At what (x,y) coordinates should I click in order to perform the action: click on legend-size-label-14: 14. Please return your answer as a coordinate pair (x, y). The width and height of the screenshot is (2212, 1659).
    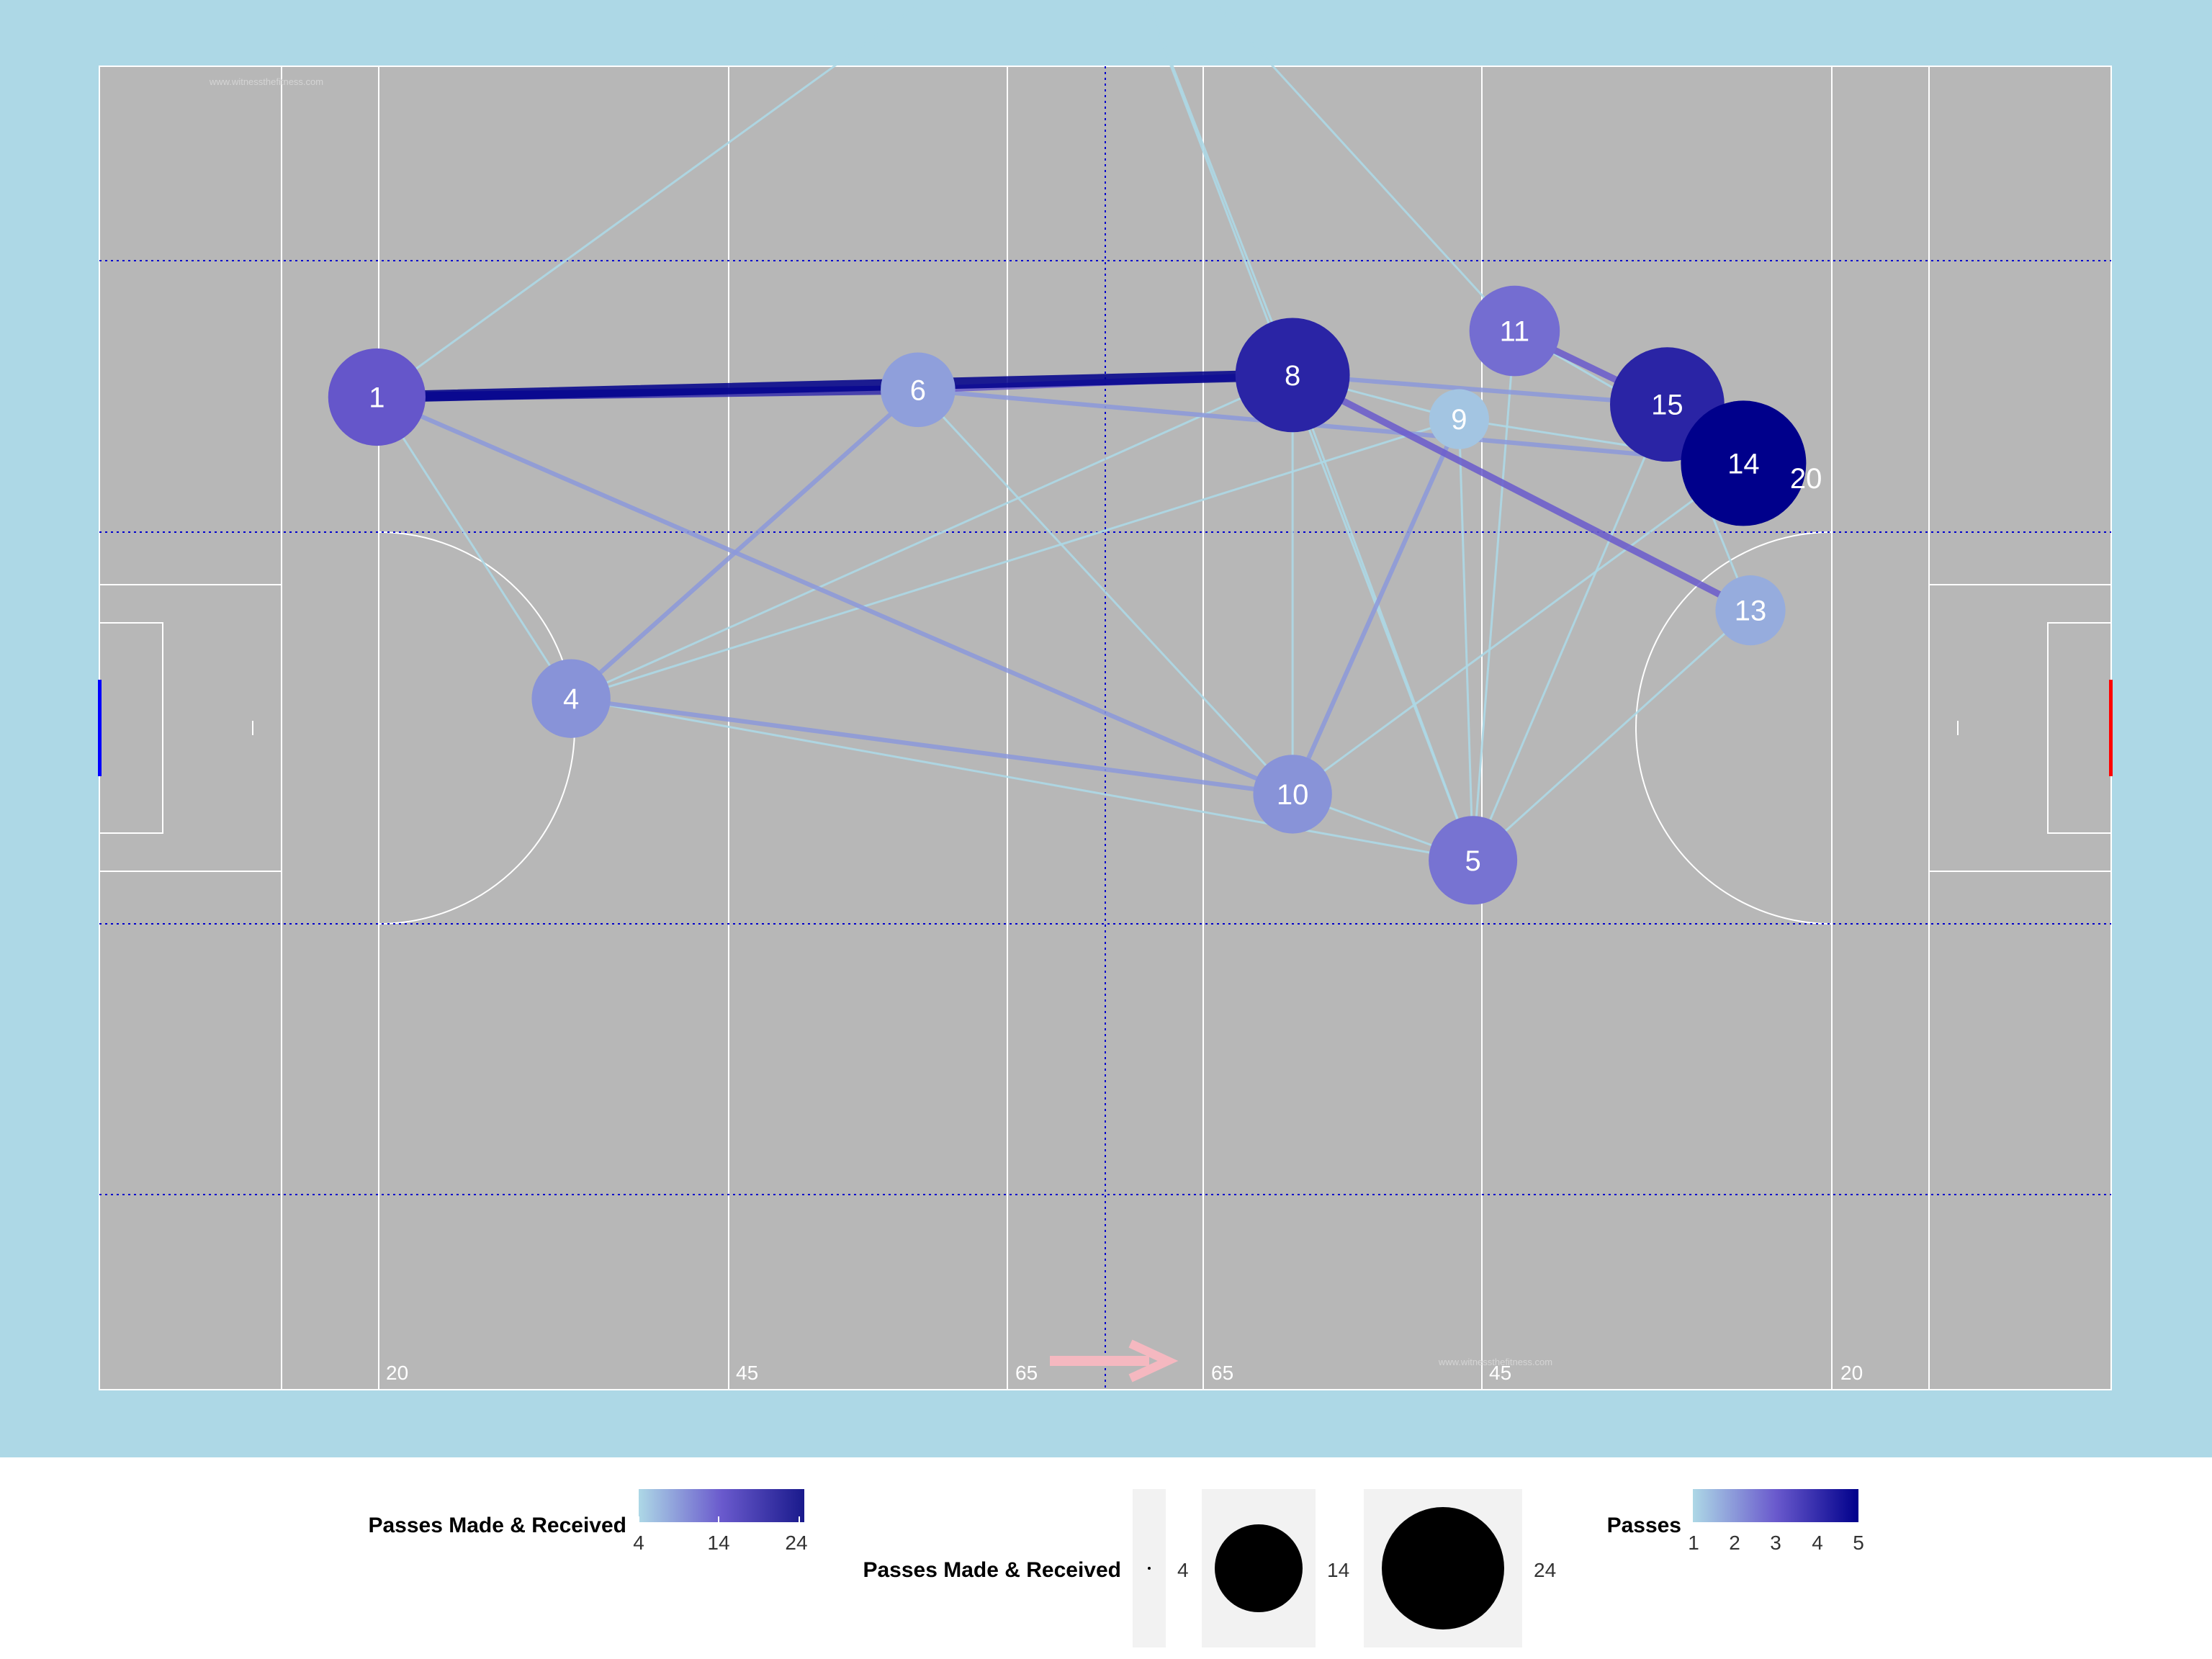
    Looking at the image, I should click on (1338, 1570).